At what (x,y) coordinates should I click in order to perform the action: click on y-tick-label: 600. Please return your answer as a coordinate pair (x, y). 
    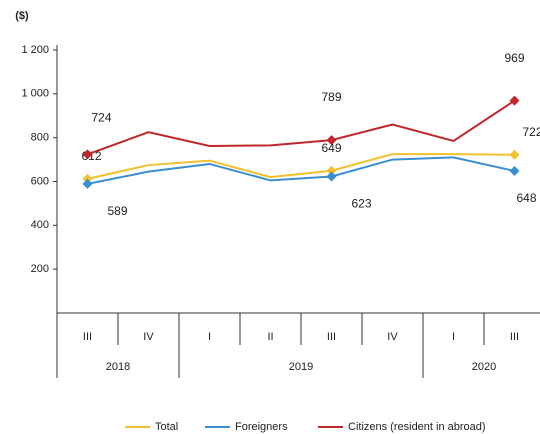
    Looking at the image, I should click on (40, 181).